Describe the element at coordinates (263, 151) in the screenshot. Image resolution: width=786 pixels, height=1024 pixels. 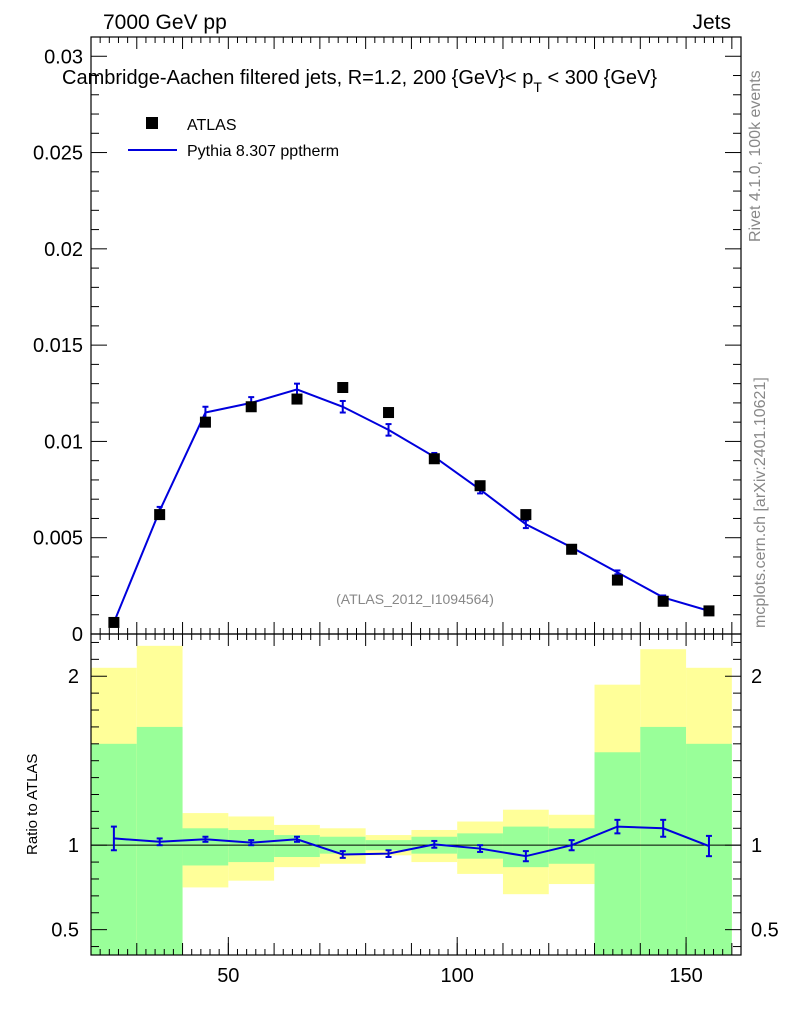
I see `legend-mc-label: Pythia 8.307 pptherm` at that location.